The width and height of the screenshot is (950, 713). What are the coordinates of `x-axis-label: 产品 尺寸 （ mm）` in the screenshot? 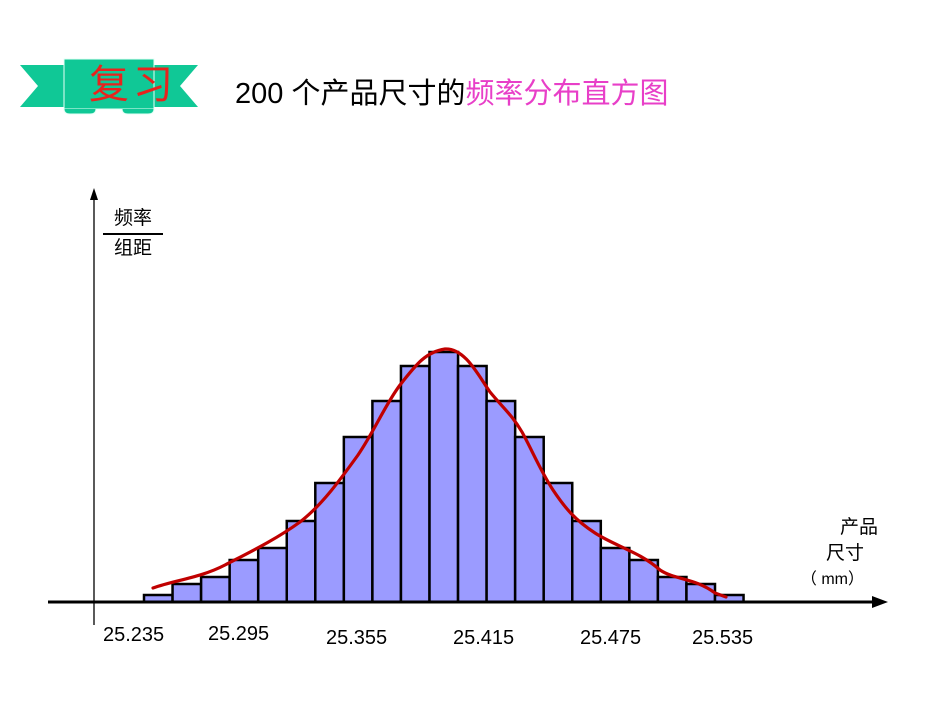 It's located at (839, 554).